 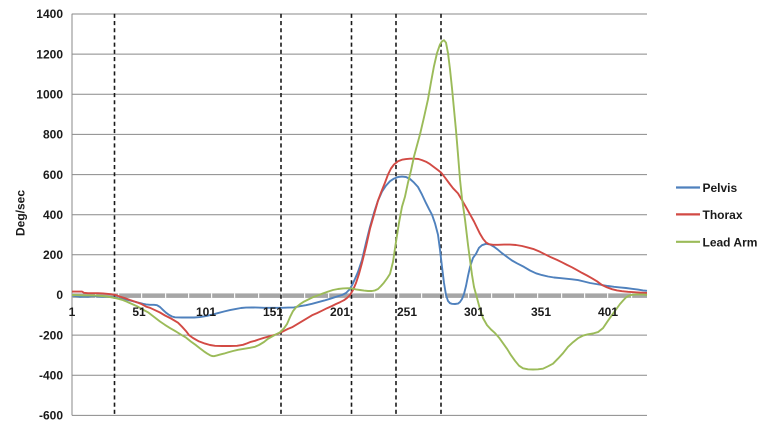 I want to click on svg-text: 1, so click(x=72, y=312).